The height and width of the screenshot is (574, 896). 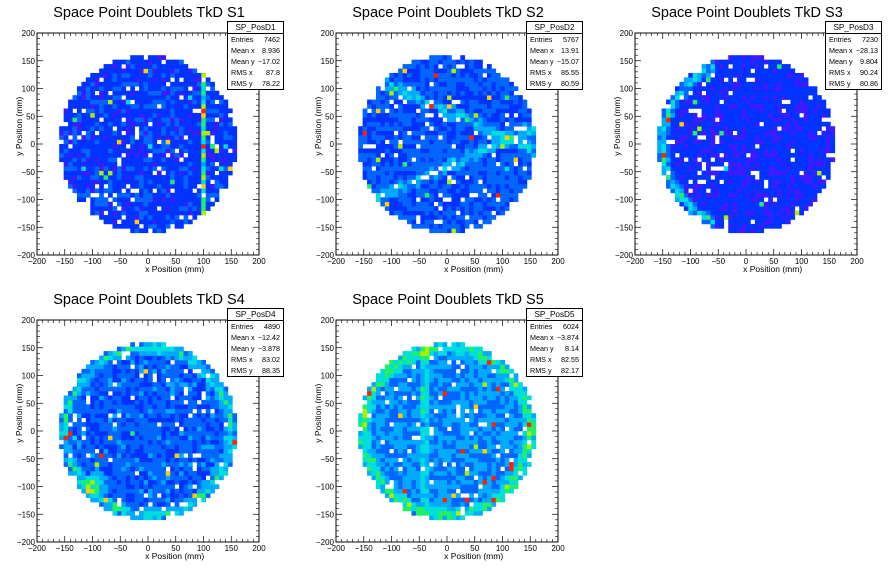 I want to click on y-tick-label: 0, so click(x=332, y=144).